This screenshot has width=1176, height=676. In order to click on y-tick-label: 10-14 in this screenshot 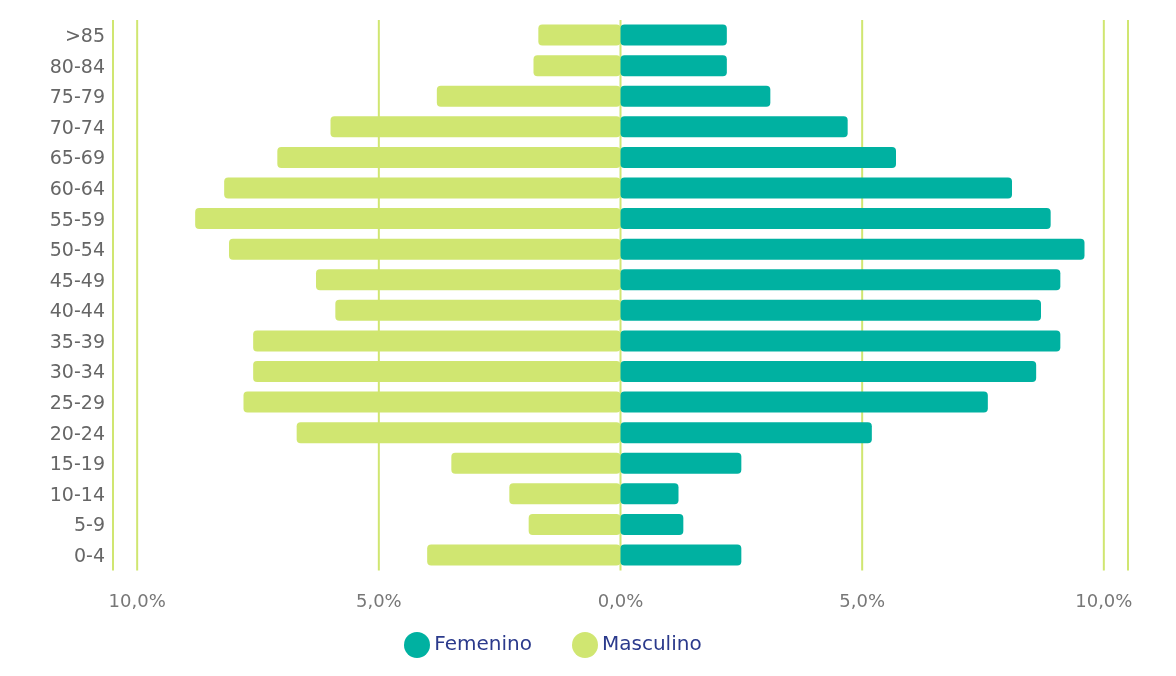, I will do `click(77, 493)`.